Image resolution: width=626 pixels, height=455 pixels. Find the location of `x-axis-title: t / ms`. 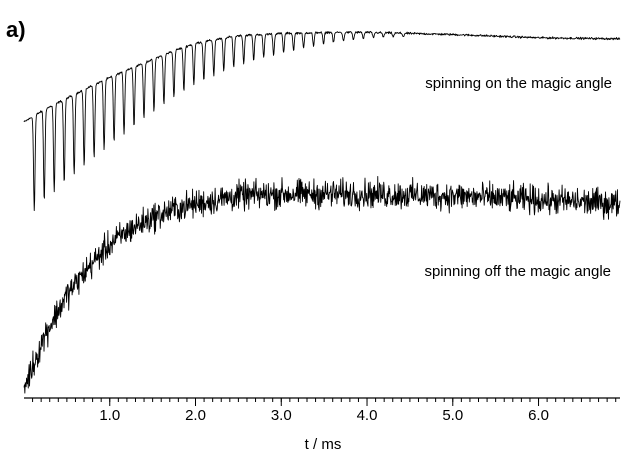

x-axis-title: t / ms is located at coordinates (323, 444).